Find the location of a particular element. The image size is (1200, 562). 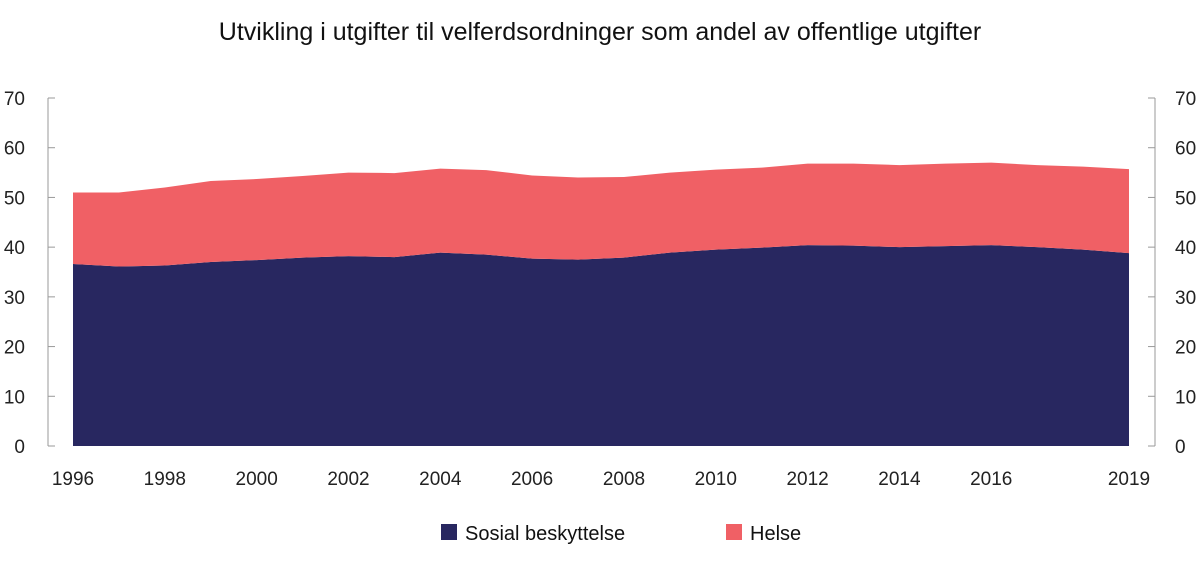

right-y-tick-label: 70 is located at coordinates (1185, 99).